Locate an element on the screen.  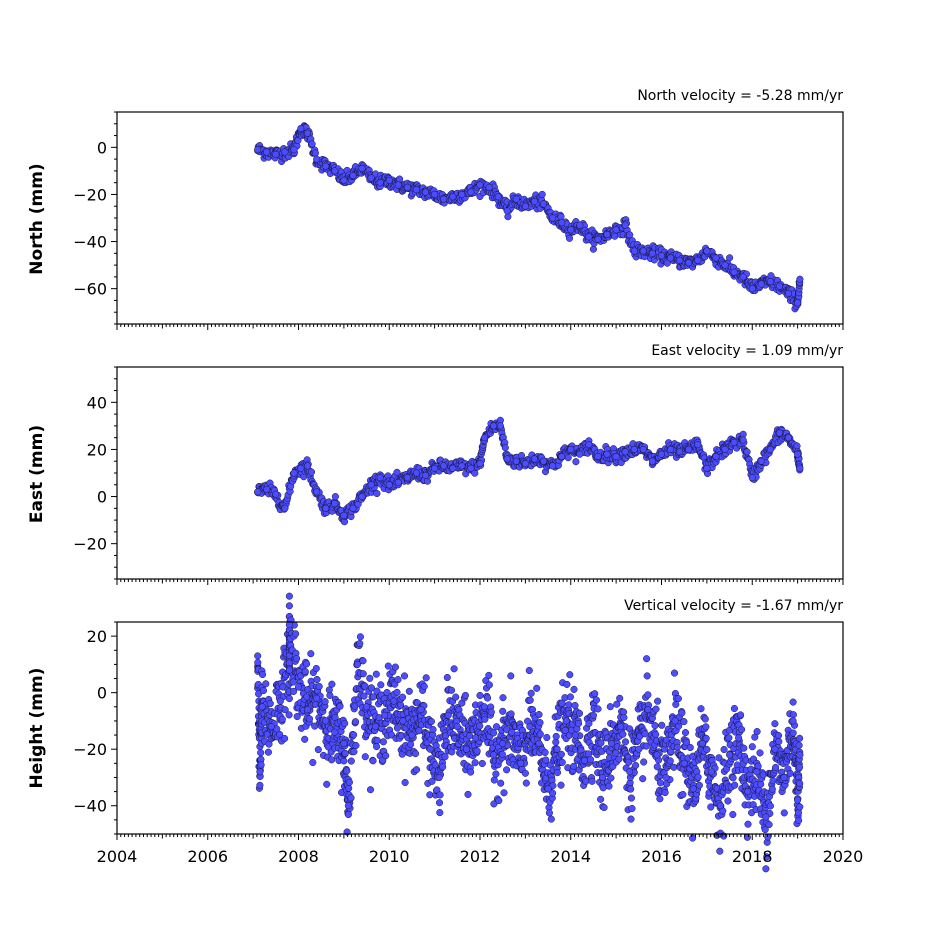
x-tick-label: 2012 is located at coordinates (480, 856).